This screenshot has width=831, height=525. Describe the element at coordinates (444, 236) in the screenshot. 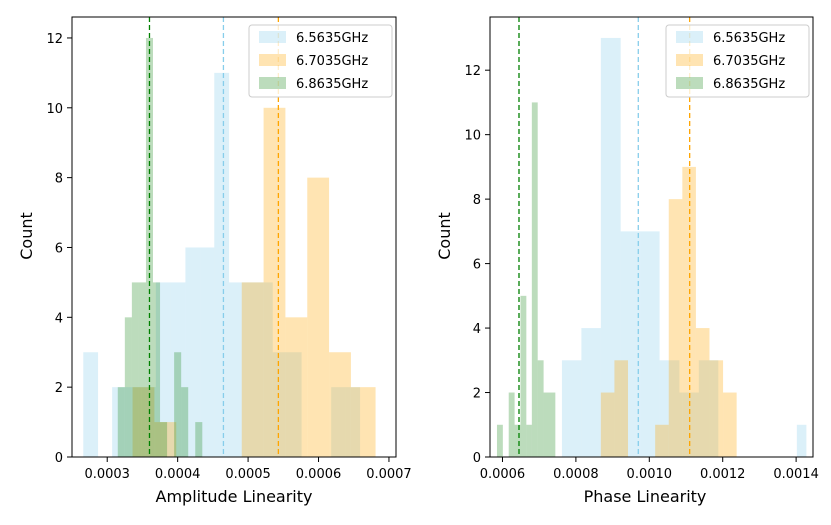

I see `phase-y-axis-label: Count` at that location.